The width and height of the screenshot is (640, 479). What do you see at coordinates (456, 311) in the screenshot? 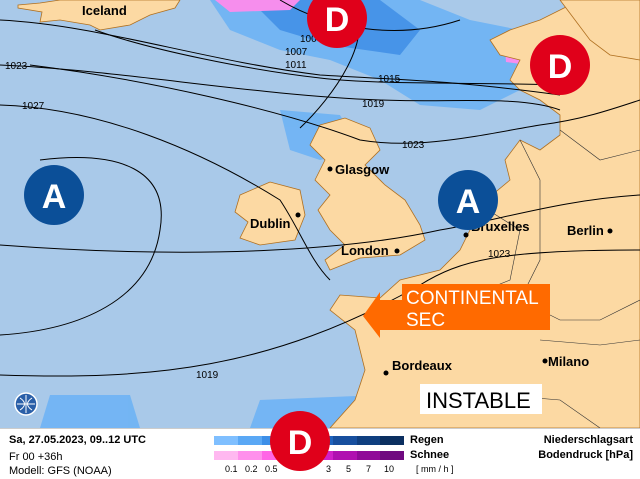
I see `continental-sec-annotation: CONTINENTAL SEC` at bounding box center [456, 311].